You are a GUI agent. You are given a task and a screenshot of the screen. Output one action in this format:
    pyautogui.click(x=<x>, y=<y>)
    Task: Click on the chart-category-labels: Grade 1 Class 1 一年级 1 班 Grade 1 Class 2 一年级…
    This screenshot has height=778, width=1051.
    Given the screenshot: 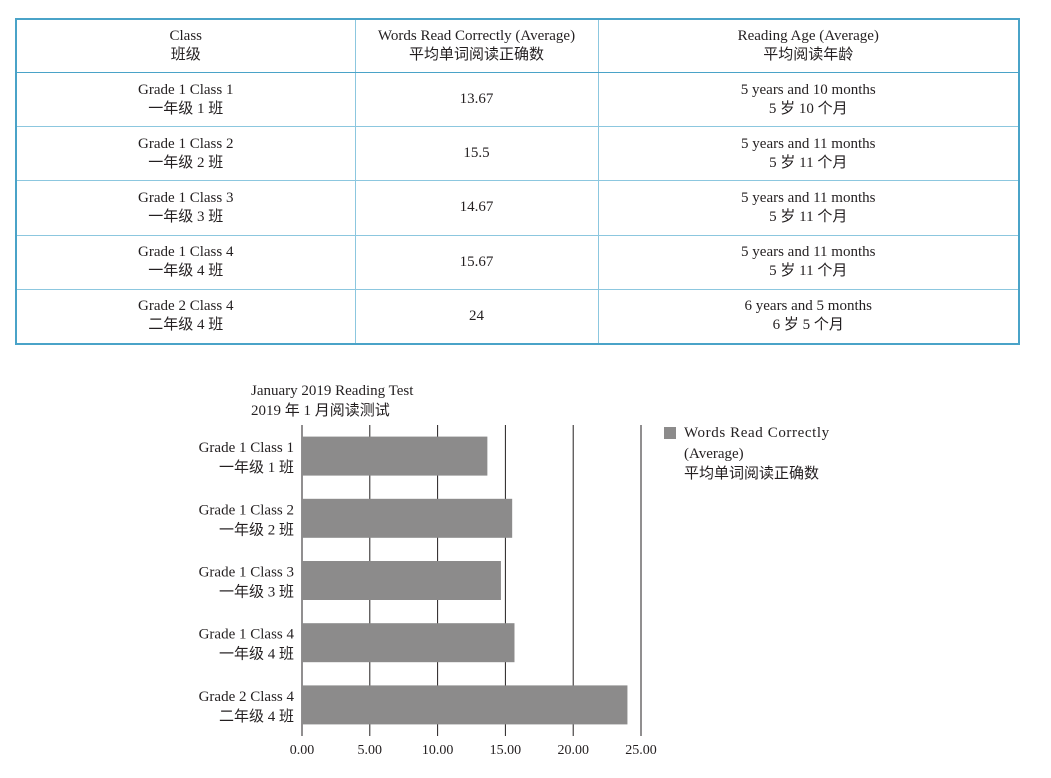 What is the action you would take?
    pyautogui.click(x=247, y=582)
    